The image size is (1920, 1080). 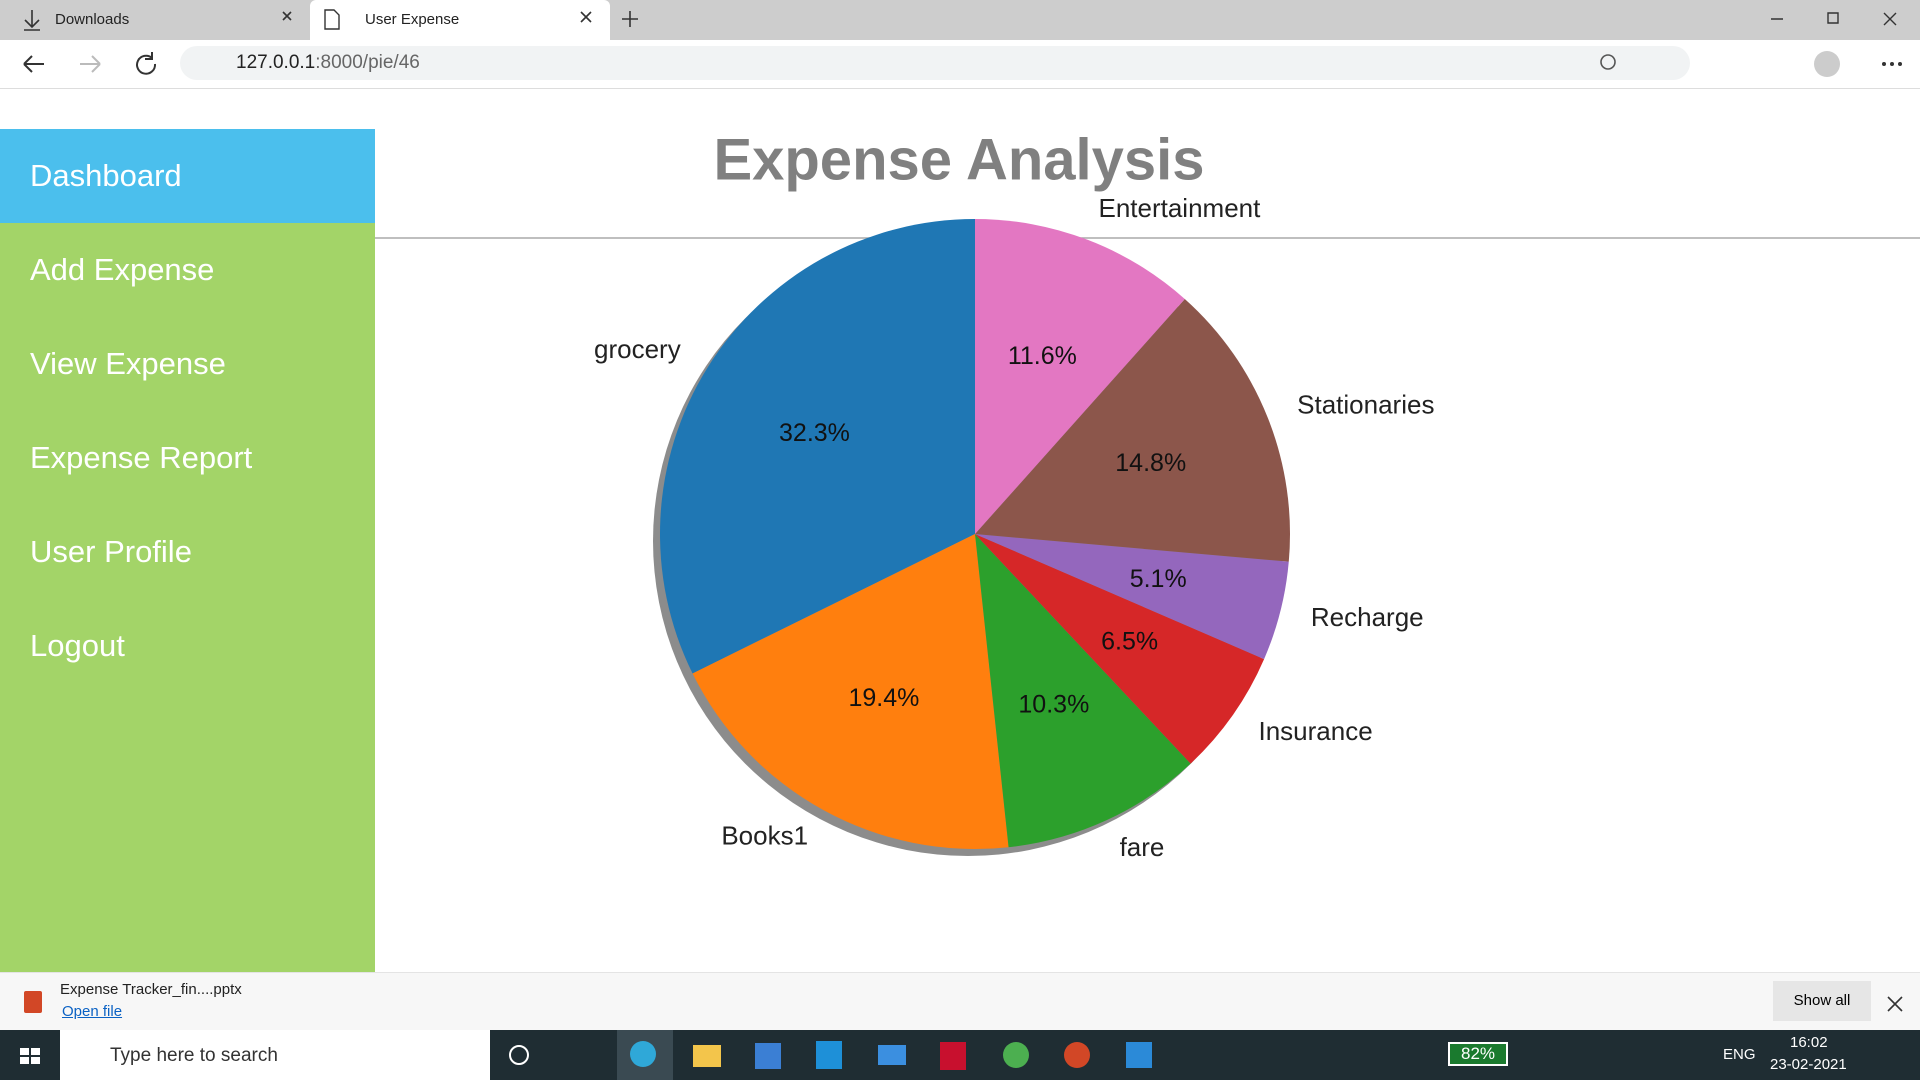 I want to click on nav-item: View Expense, so click(x=128, y=363).